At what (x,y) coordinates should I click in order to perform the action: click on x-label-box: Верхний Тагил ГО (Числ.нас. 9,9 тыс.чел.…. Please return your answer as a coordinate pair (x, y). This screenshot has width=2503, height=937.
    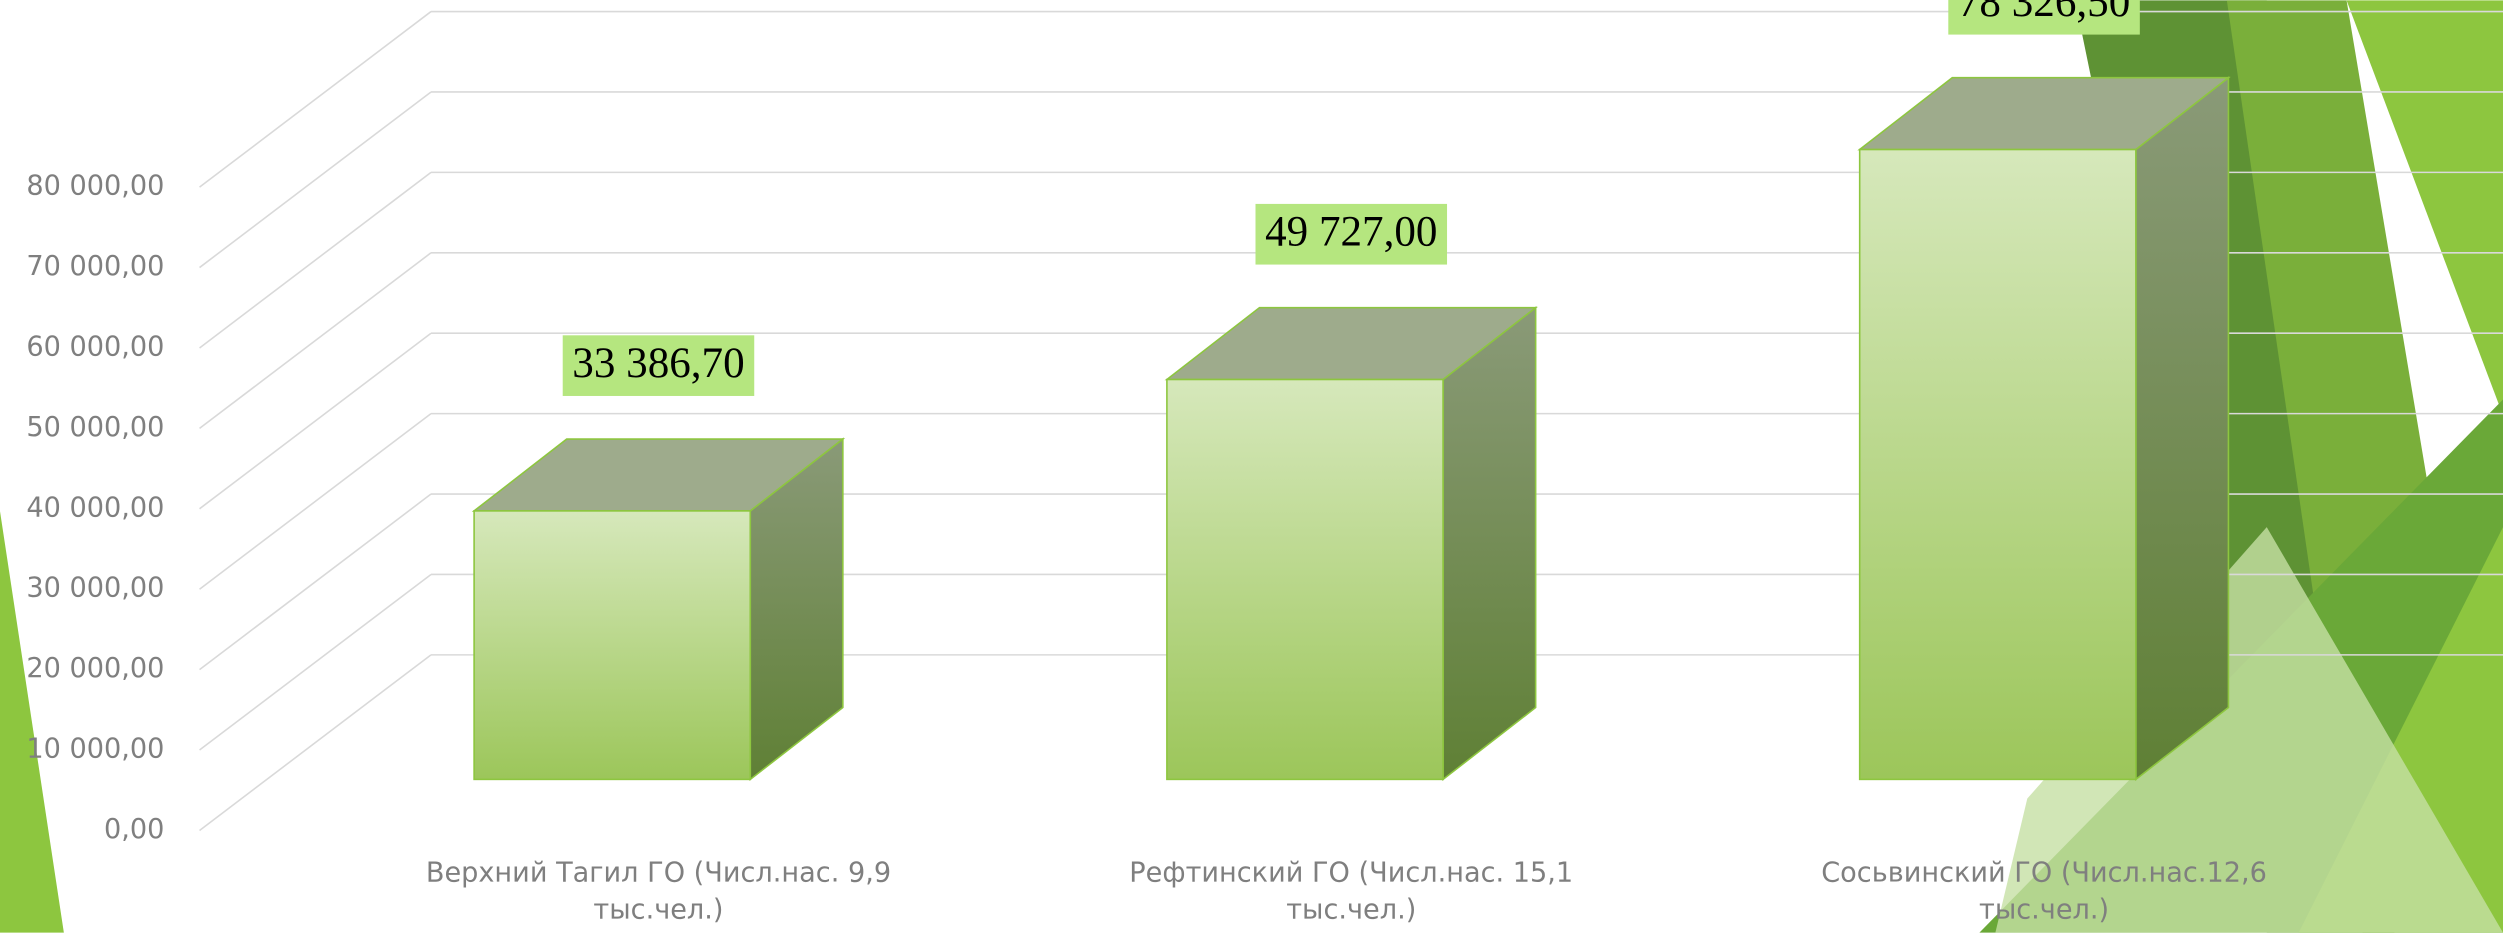
    Looking at the image, I should click on (658, 892).